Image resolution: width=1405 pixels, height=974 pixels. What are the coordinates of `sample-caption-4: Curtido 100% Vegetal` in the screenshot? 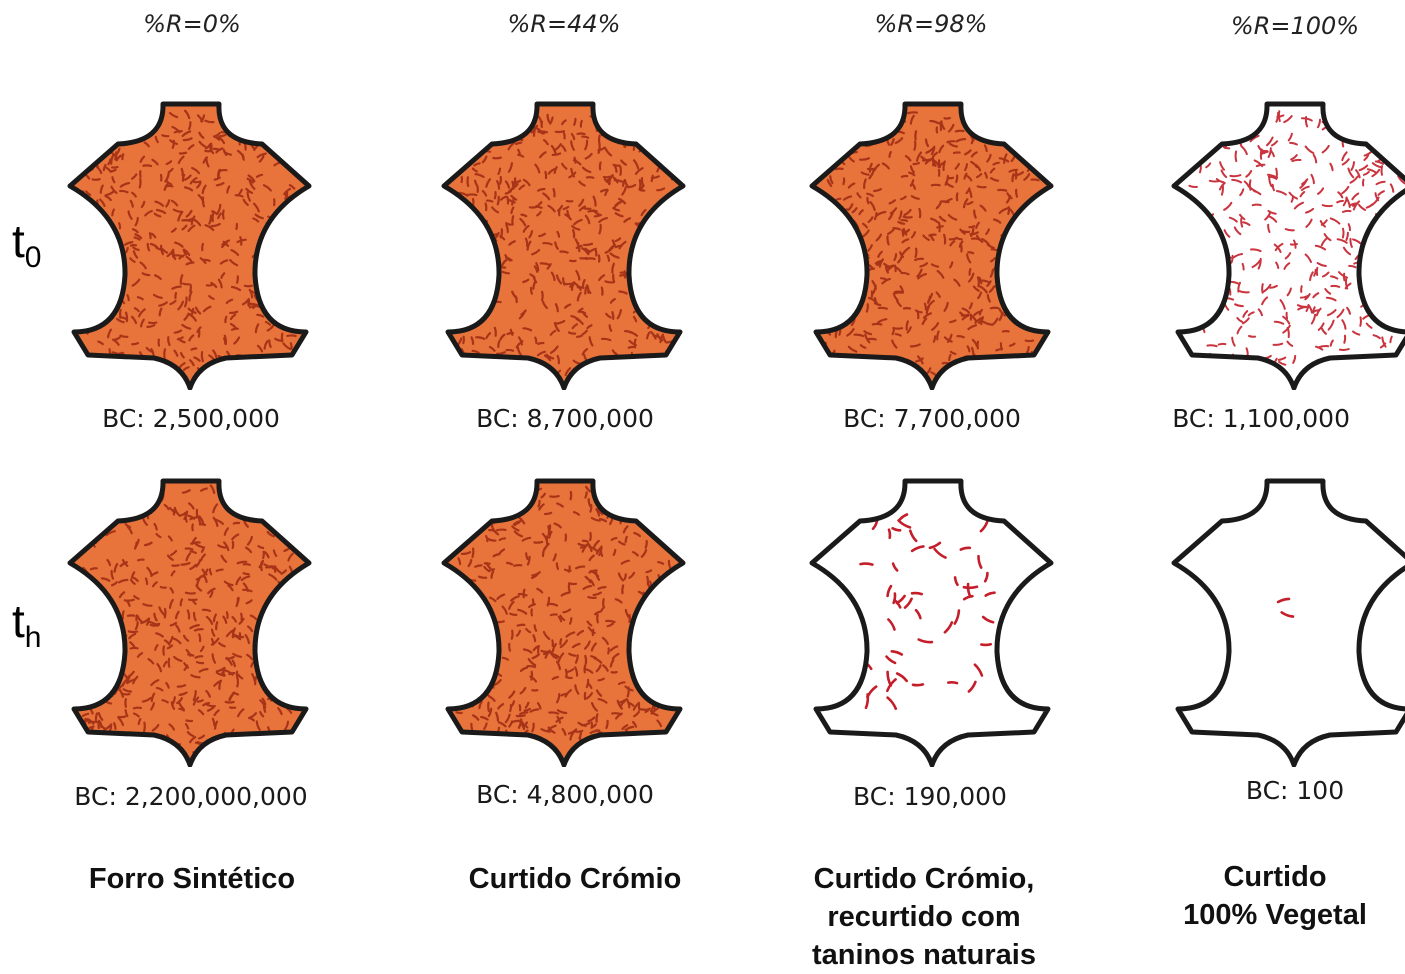 It's located at (1275, 896).